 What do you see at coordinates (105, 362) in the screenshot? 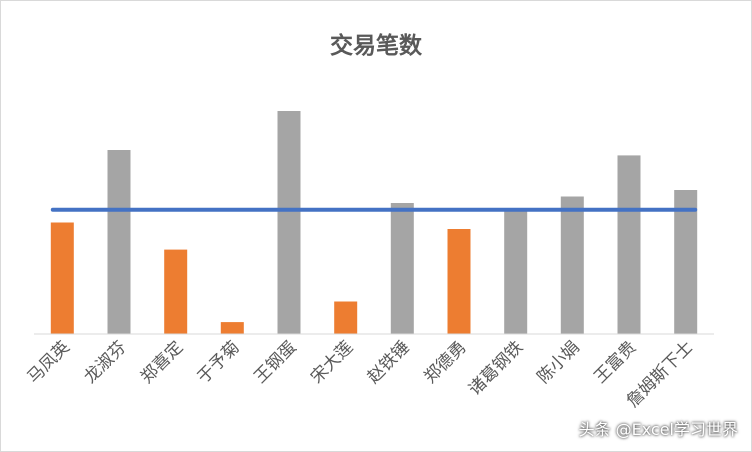
I see `x-tick-label: 龙淑芬` at bounding box center [105, 362].